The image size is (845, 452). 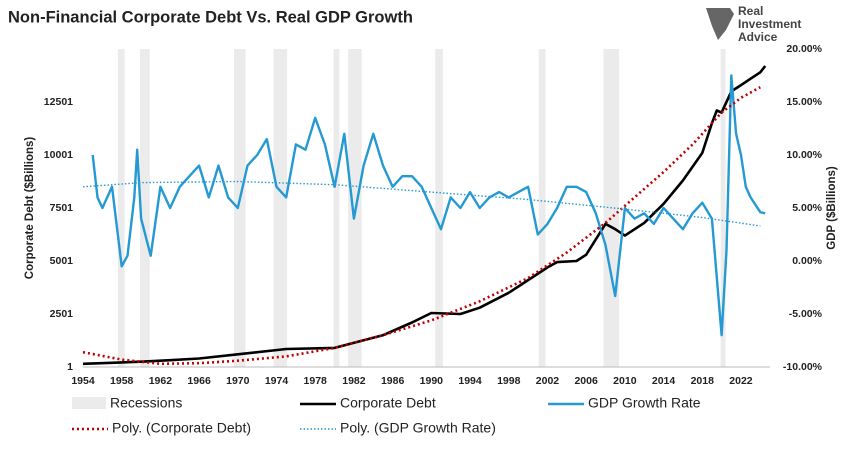 I want to click on x-tick-label: 1982, so click(x=354, y=381).